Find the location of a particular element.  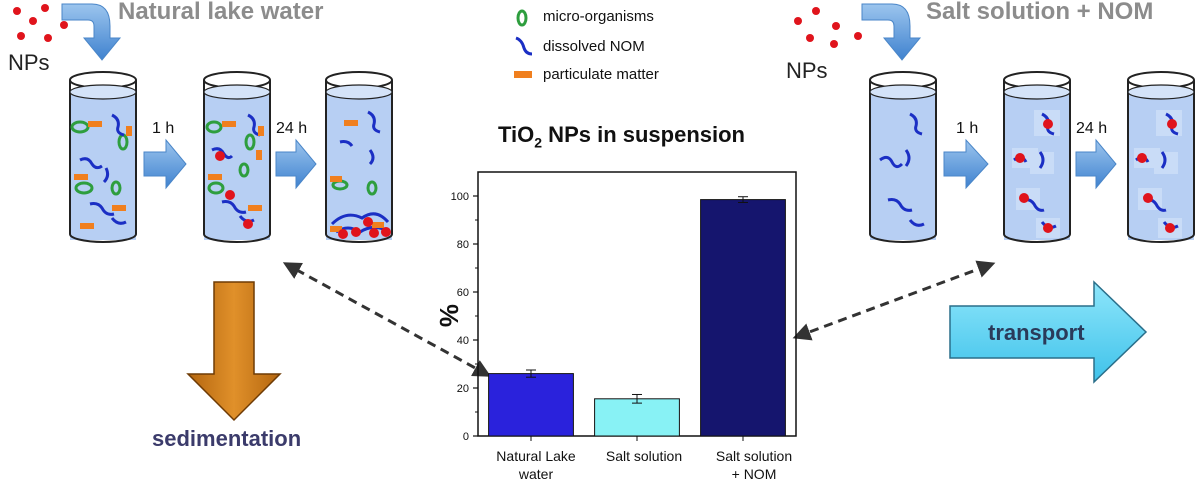

chart-title-sub: 2 is located at coordinates (538, 142).